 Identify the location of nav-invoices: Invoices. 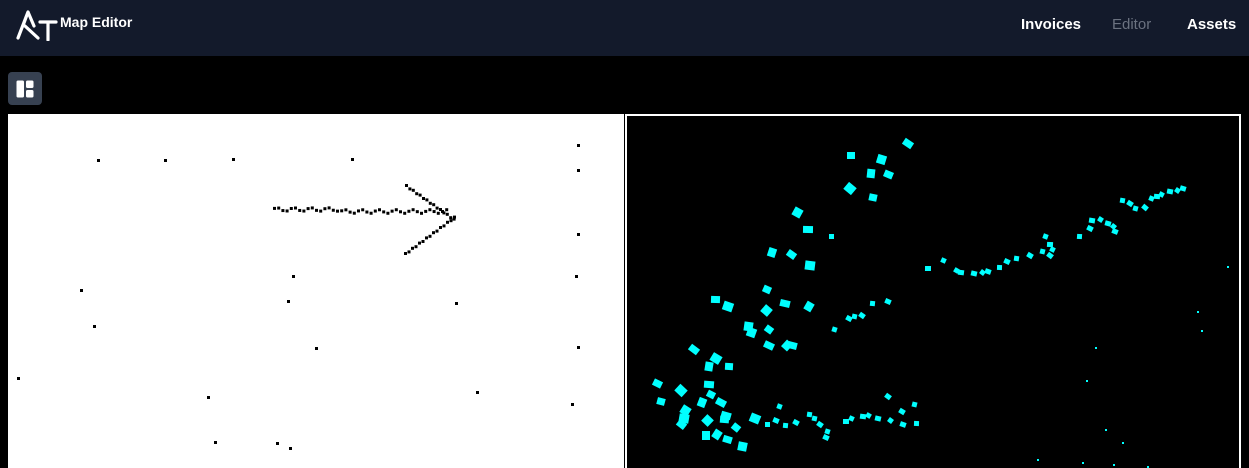
(1051, 24).